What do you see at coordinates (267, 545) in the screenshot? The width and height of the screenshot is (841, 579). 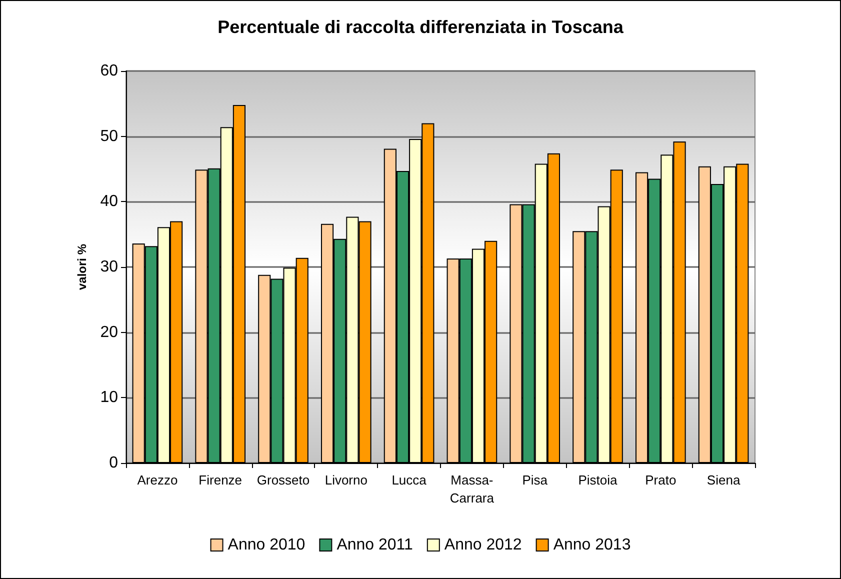 I see `legend-label: Anno 2010` at bounding box center [267, 545].